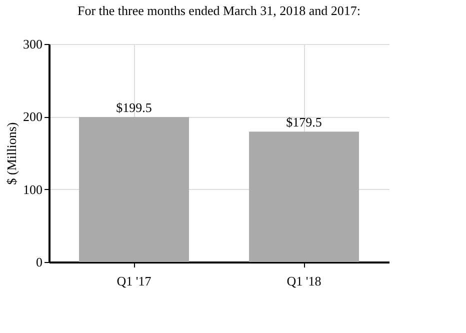  Describe the element at coordinates (39, 262) in the screenshot. I see `y-tick-label: 0` at that location.